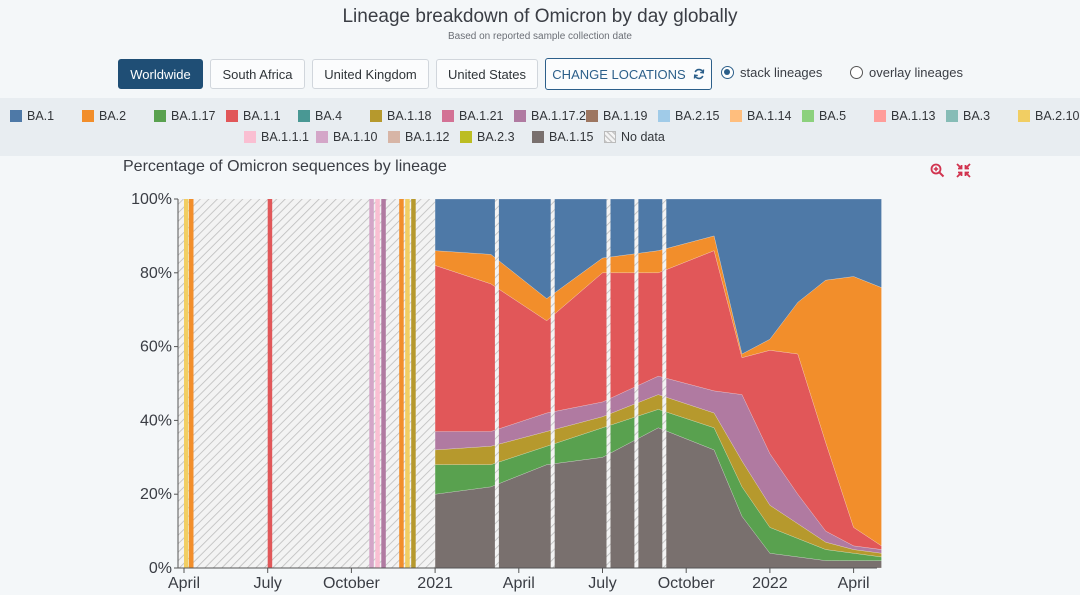 The height and width of the screenshot is (595, 1080). Describe the element at coordinates (487, 74) in the screenshot. I see `location-button-united-states: United States` at that location.